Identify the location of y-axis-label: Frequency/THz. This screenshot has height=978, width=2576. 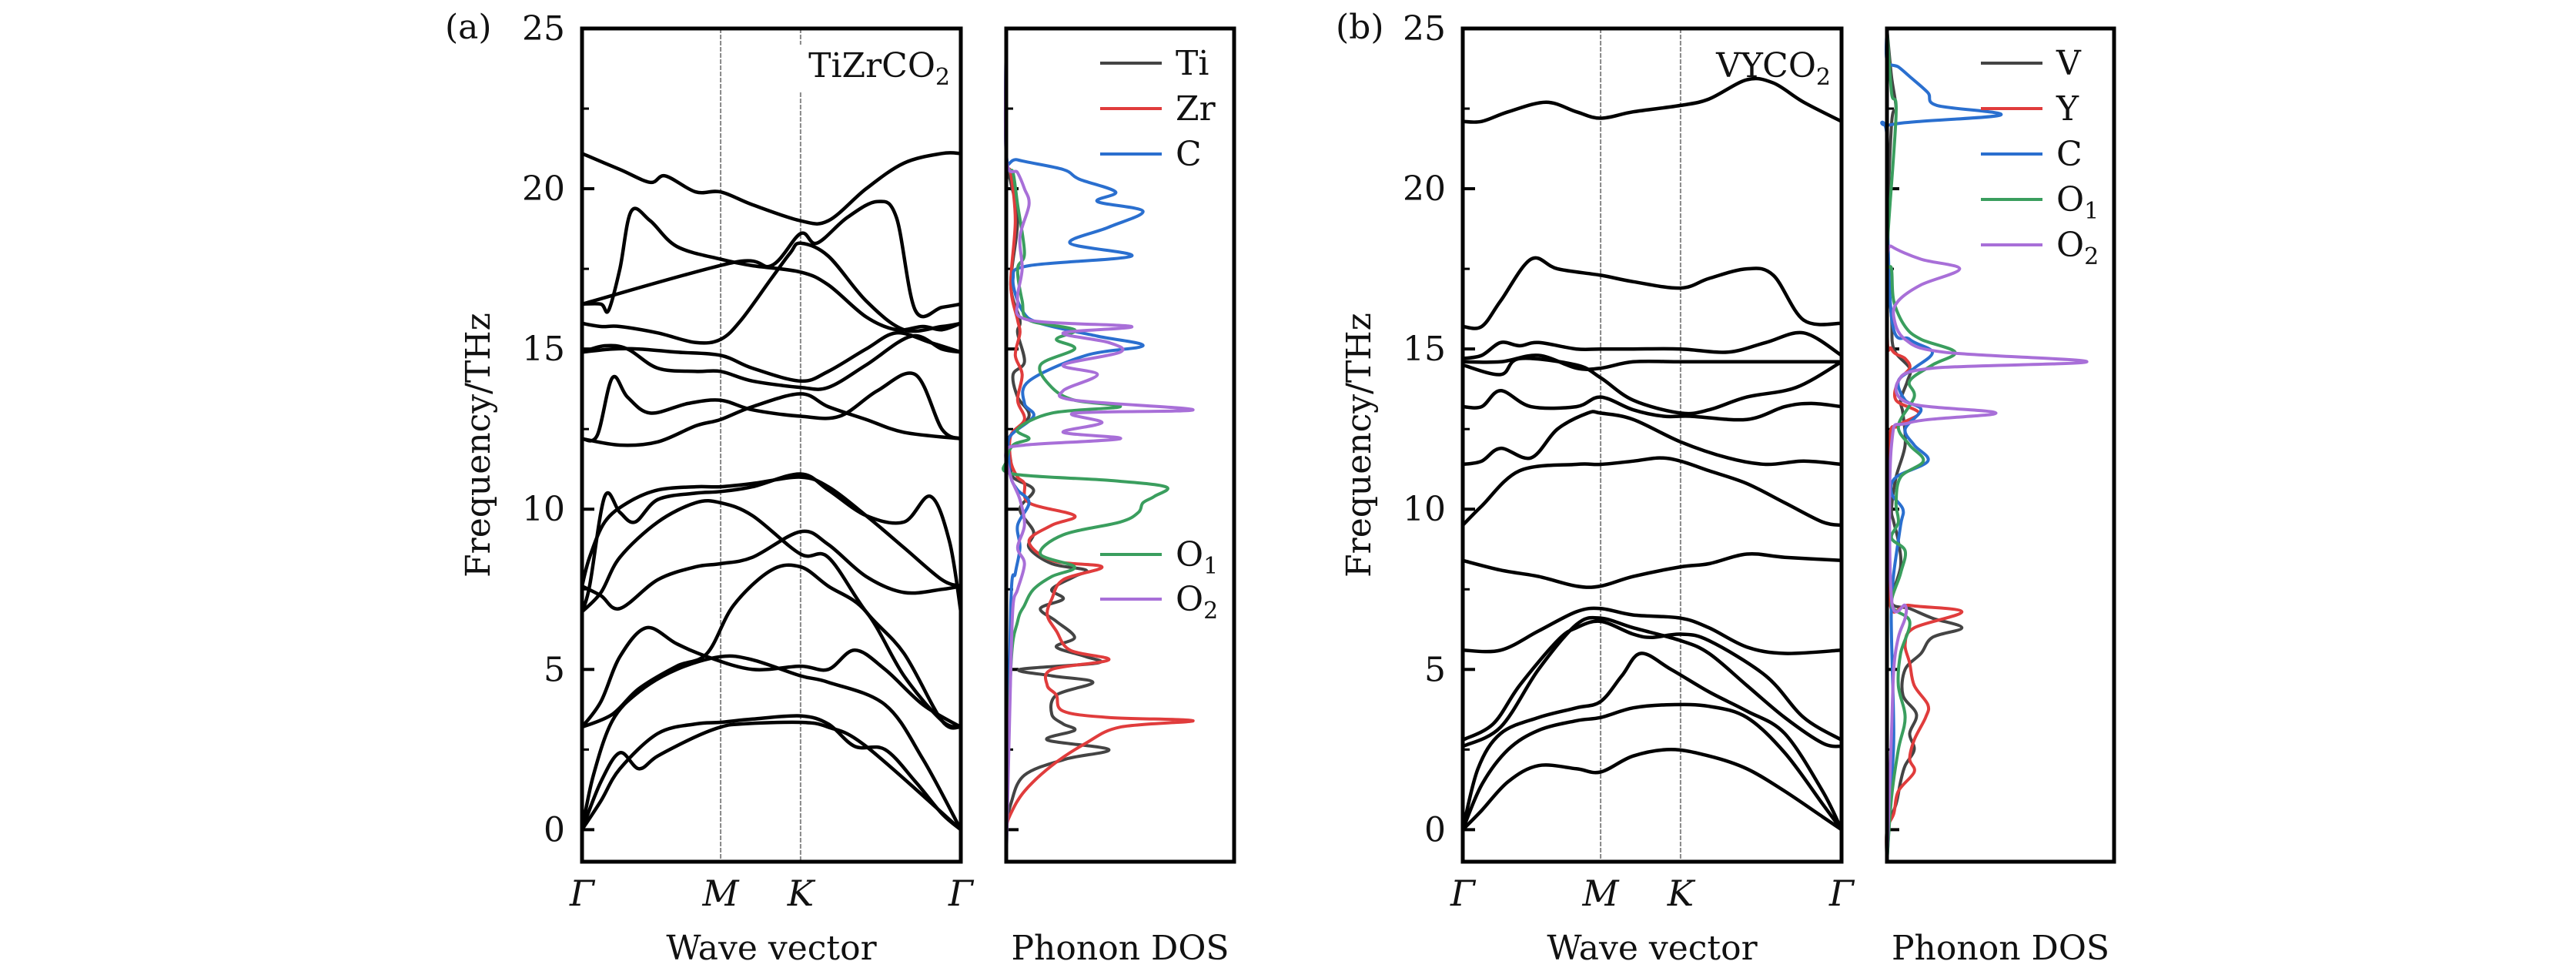
(479, 445).